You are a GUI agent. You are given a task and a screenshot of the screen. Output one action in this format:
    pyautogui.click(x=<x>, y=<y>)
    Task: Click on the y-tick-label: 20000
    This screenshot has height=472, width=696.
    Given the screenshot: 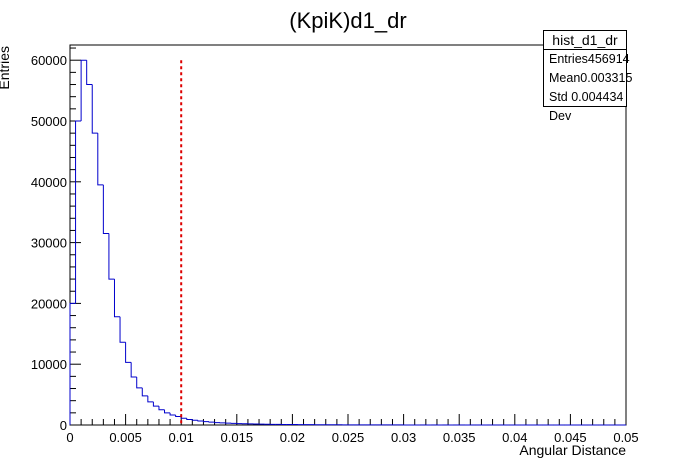 What is the action you would take?
    pyautogui.click(x=49, y=303)
    